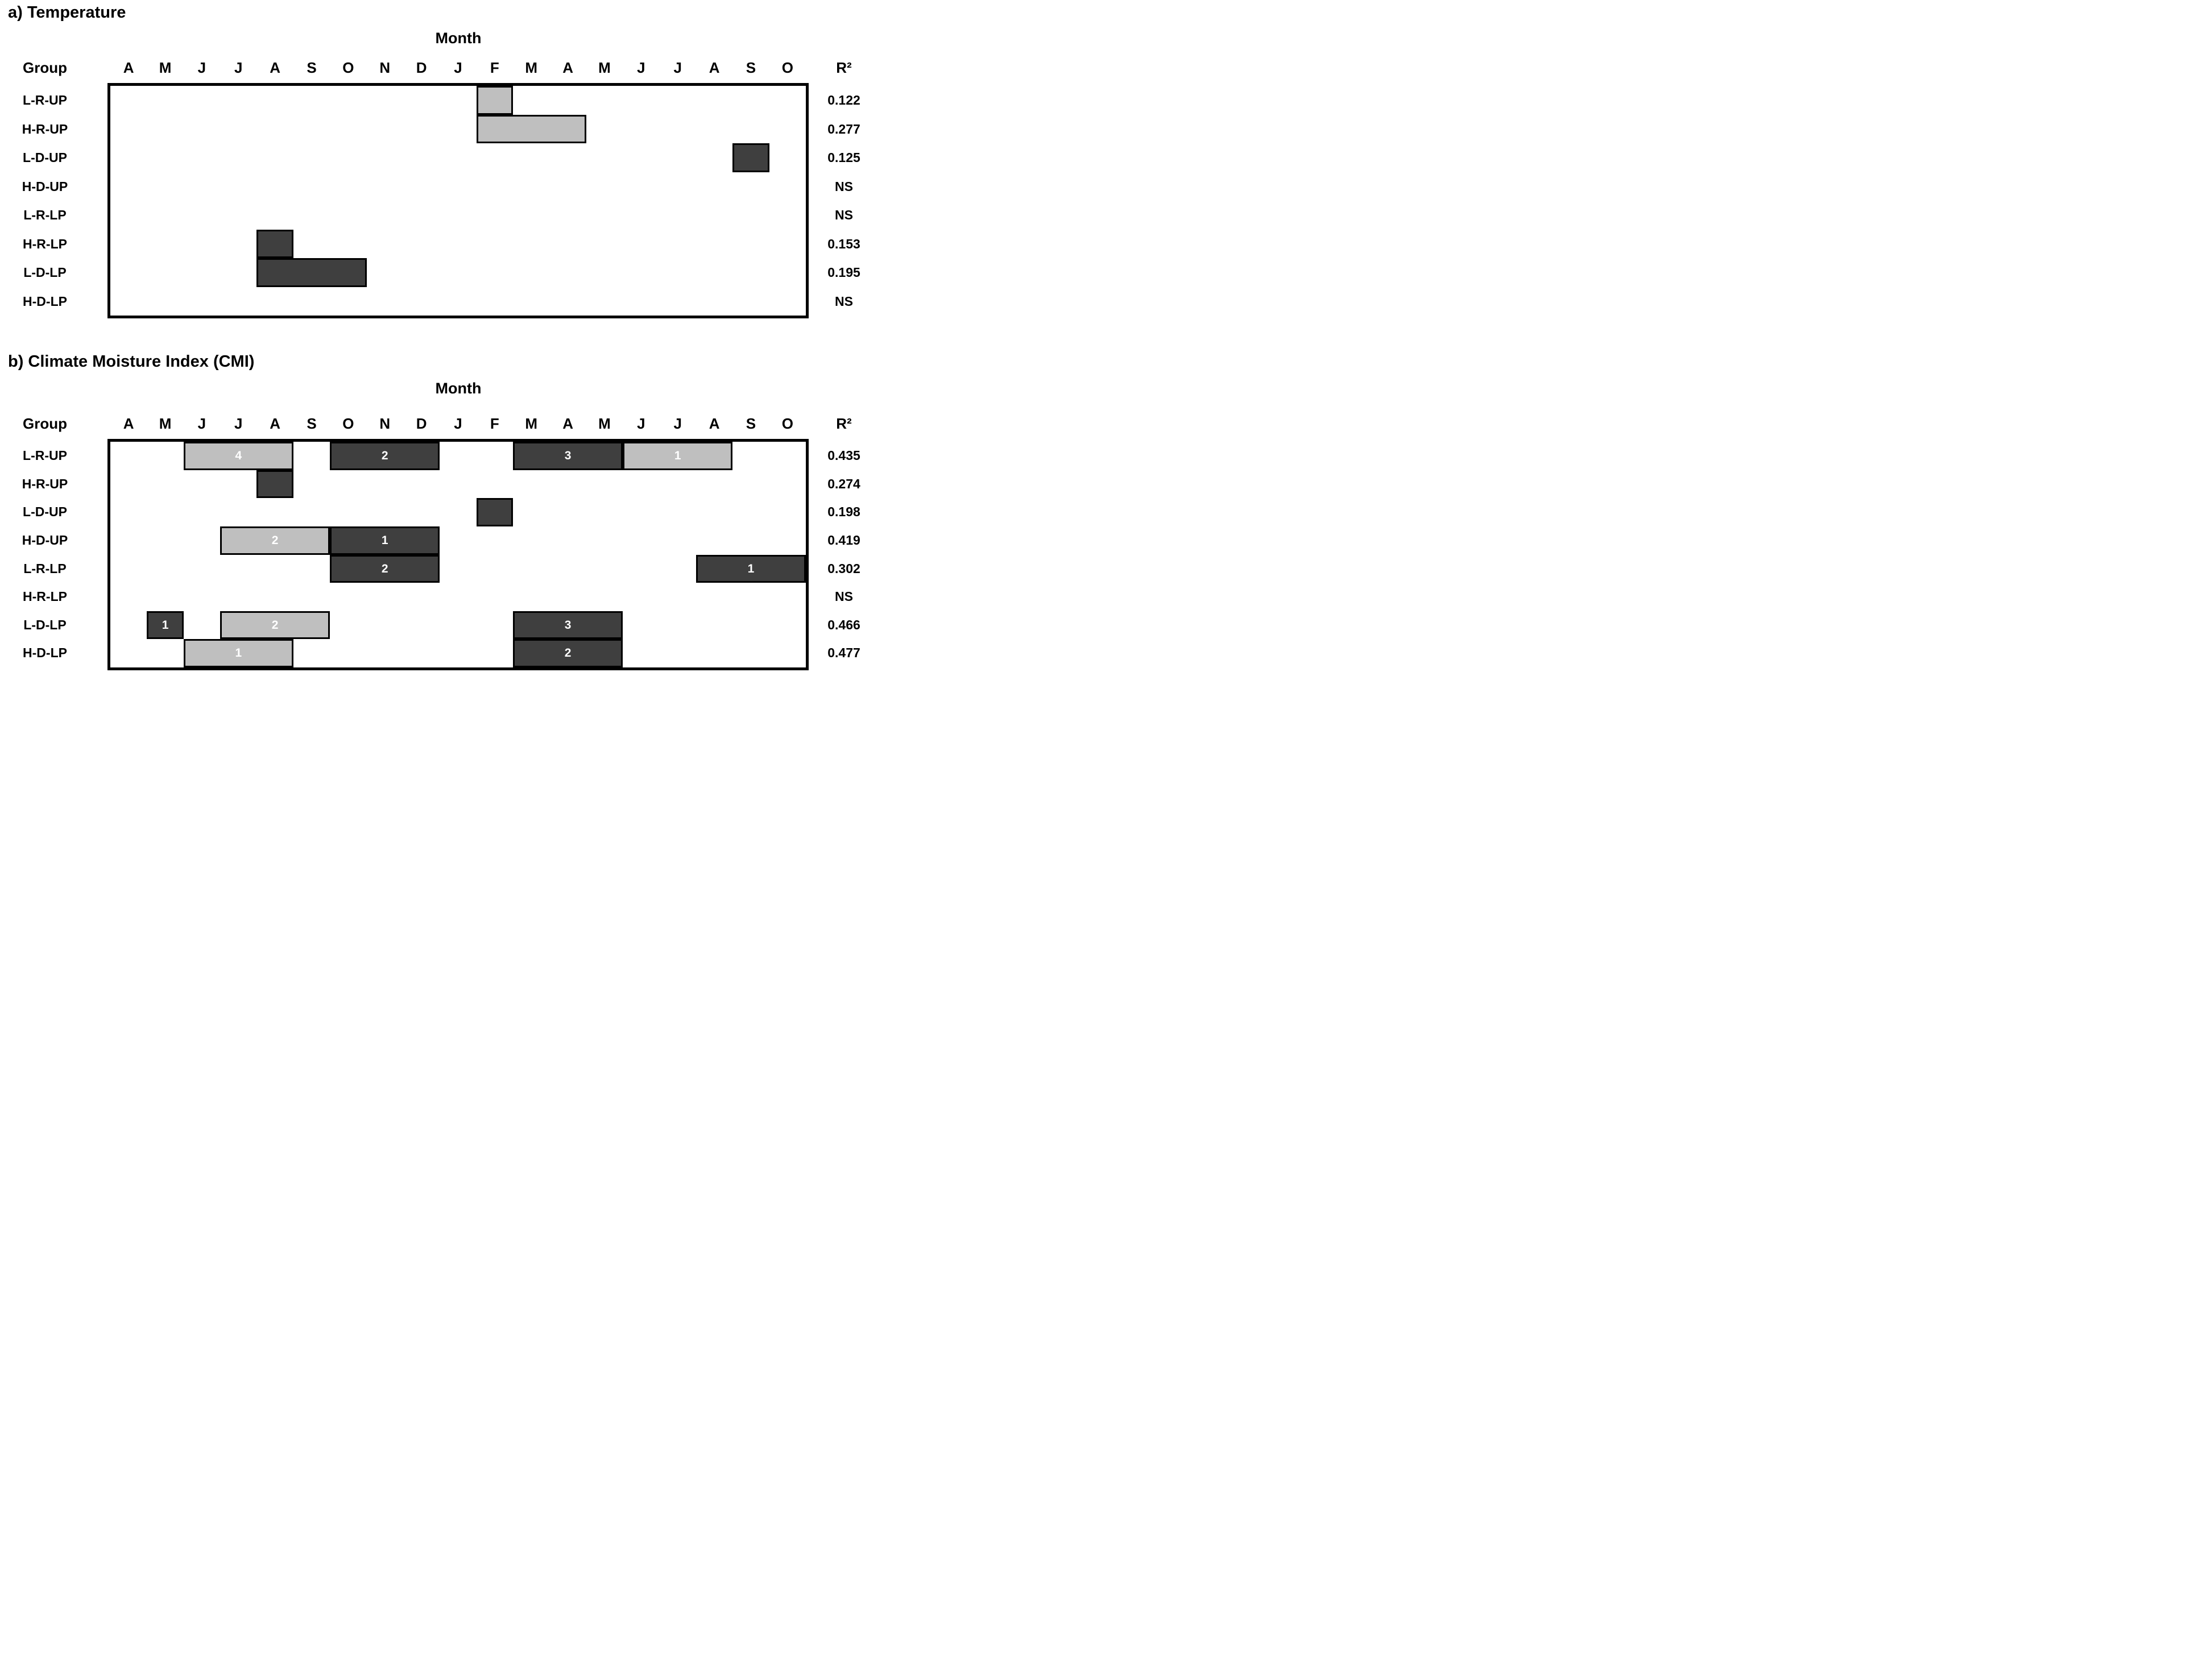 The width and height of the screenshot is (2194, 1680). Describe the element at coordinates (45, 569) in the screenshot. I see `group-label: L-R-LP` at that location.